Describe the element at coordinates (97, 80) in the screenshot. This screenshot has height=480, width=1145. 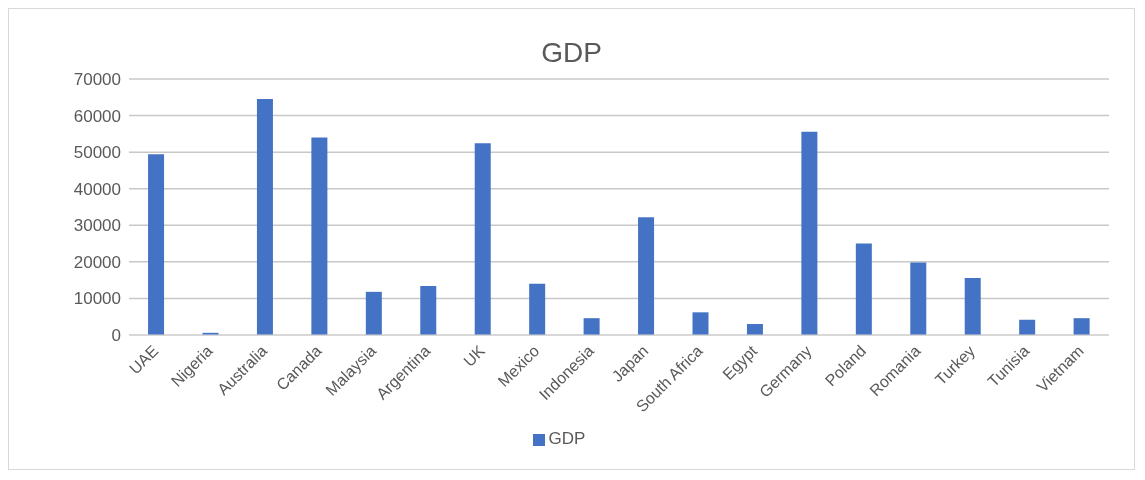
I see `y-tick-label: 70000` at that location.